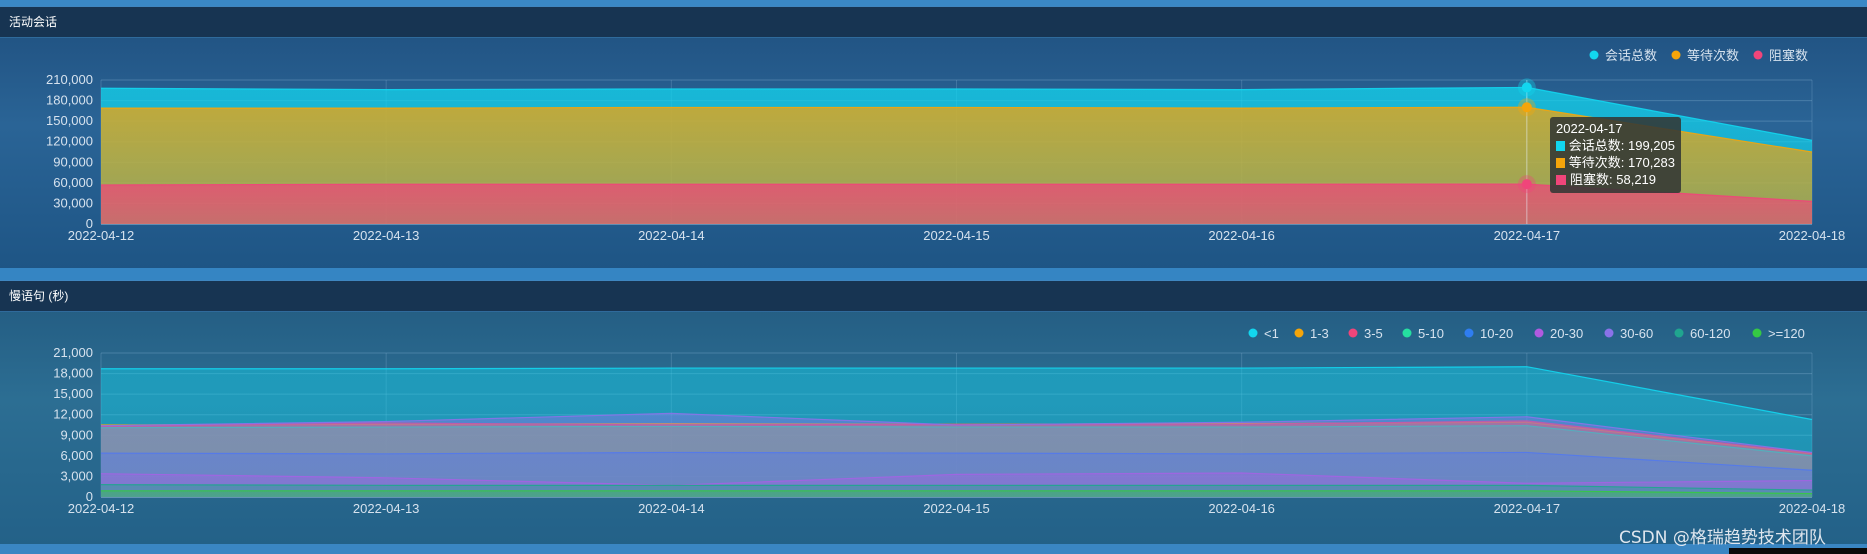  I want to click on panel-title: 活动会话, so click(33, 22).